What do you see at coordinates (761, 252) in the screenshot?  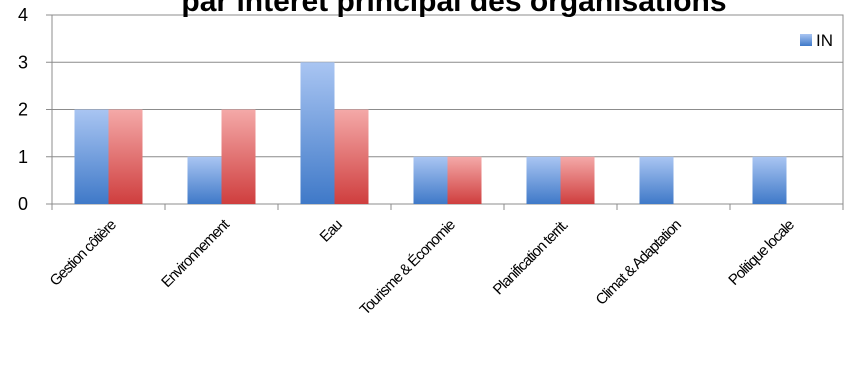 I see `x-tick-label: Politique locale` at bounding box center [761, 252].